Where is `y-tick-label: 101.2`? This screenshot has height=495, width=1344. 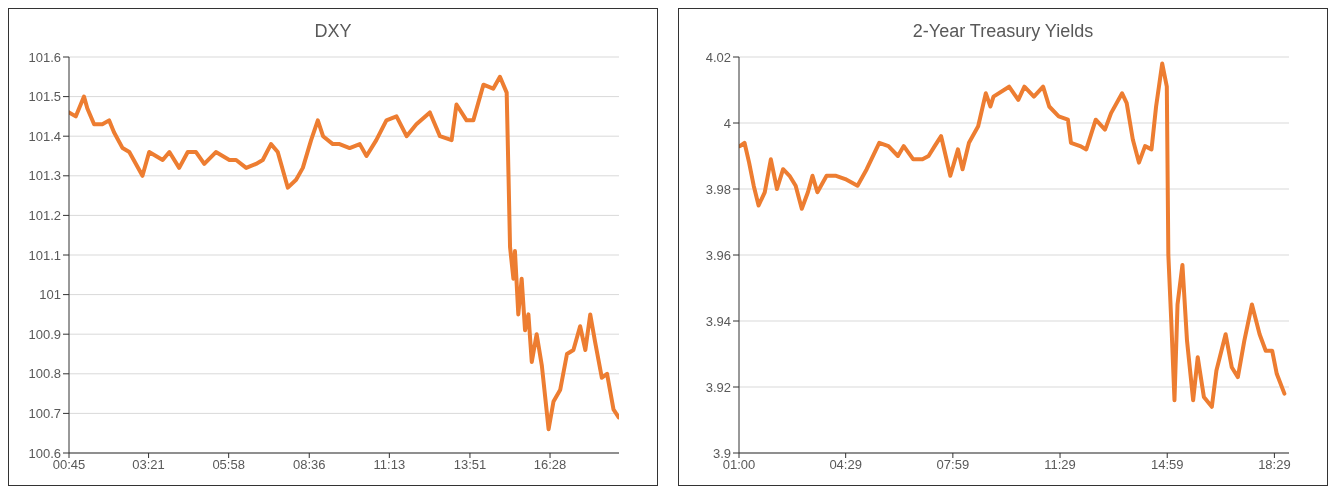
y-tick-label: 101.2 is located at coordinates (44, 216).